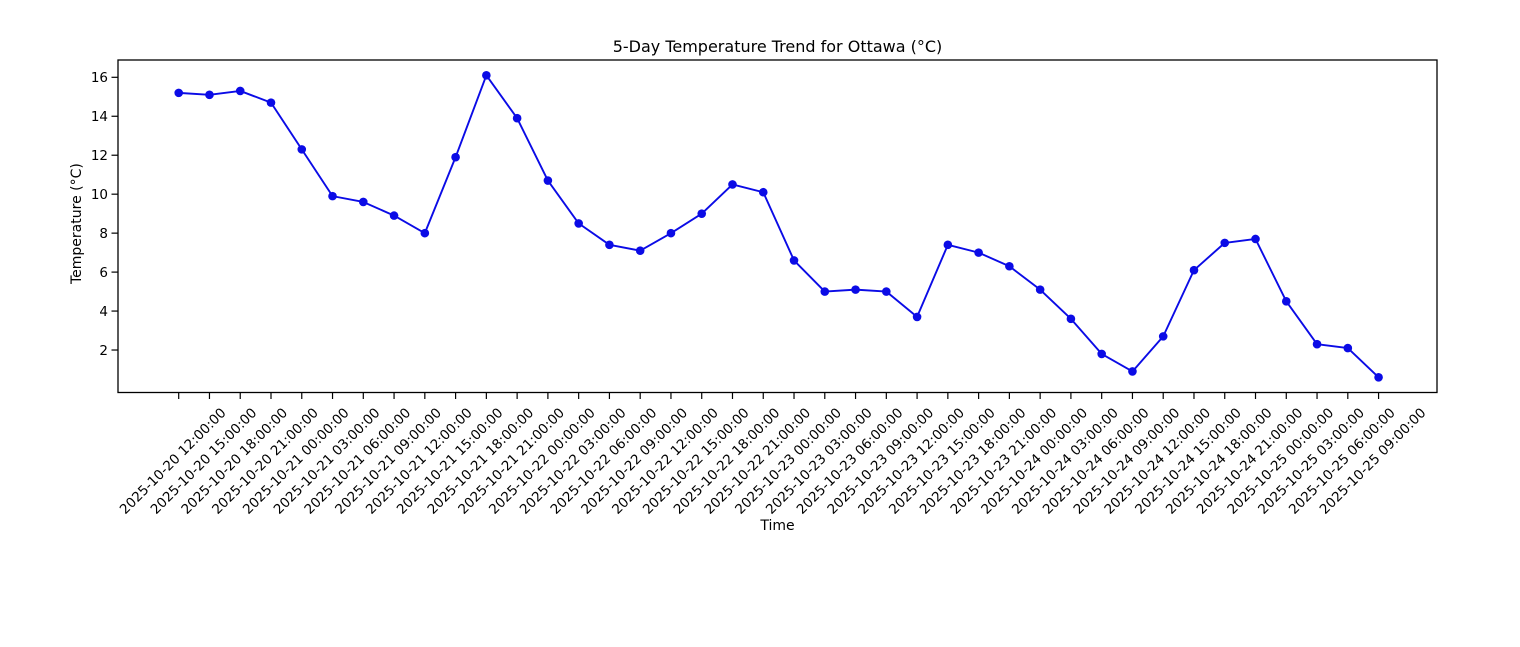  What do you see at coordinates (777, 46) in the screenshot?
I see `chart-title: 5-Day Temperature Trend for Ottawa (°C)` at bounding box center [777, 46].